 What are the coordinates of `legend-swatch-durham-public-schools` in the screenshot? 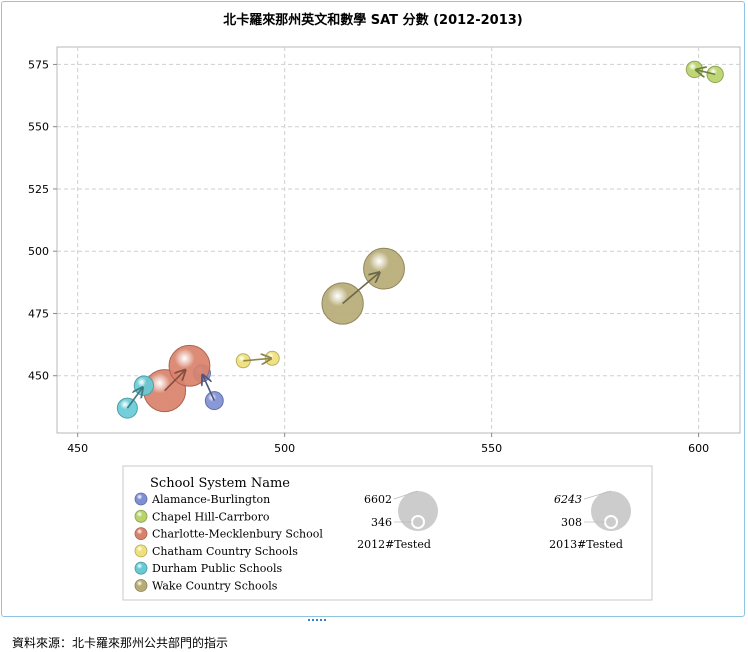 It's located at (141, 568).